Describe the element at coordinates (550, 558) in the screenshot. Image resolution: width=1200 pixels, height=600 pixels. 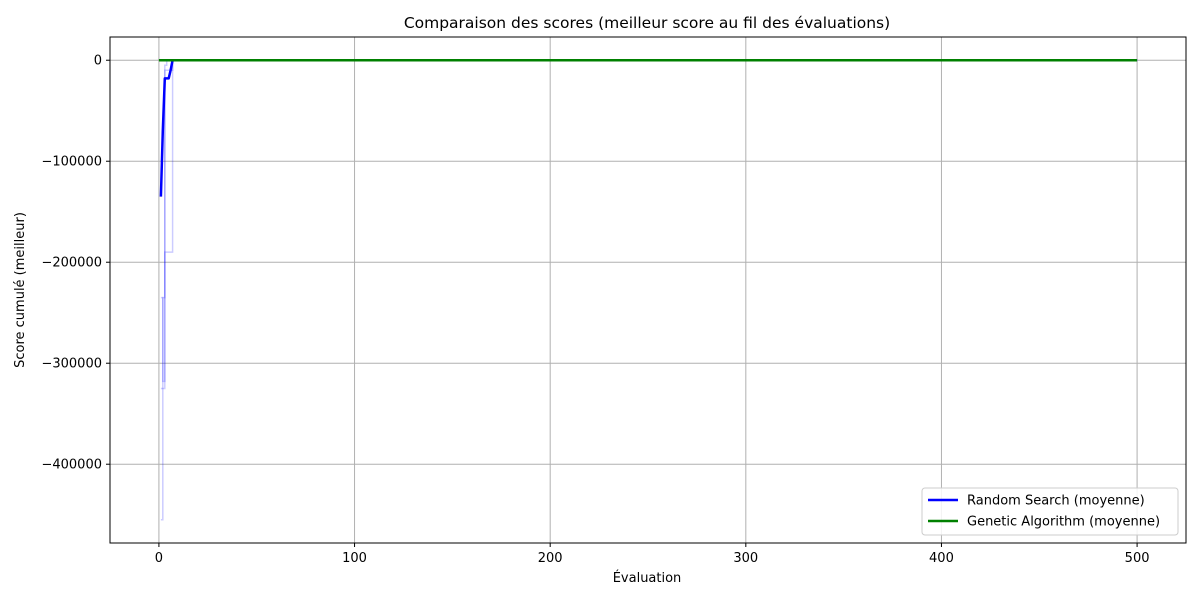
I see `x-tick-label: 200` at that location.